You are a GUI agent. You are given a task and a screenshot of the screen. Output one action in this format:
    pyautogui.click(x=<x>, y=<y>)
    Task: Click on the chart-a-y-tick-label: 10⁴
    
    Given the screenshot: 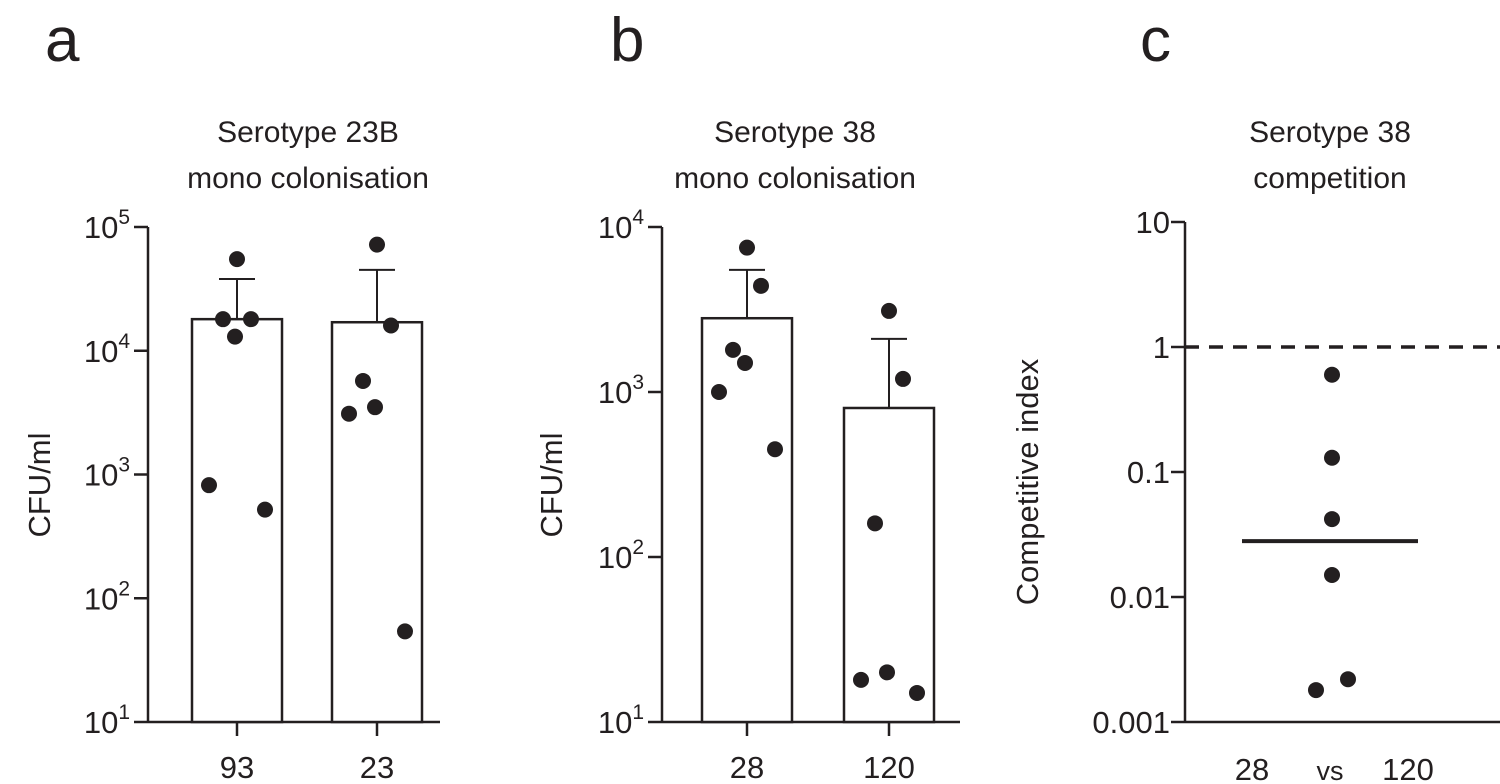 What is the action you would take?
    pyautogui.click(x=107, y=349)
    